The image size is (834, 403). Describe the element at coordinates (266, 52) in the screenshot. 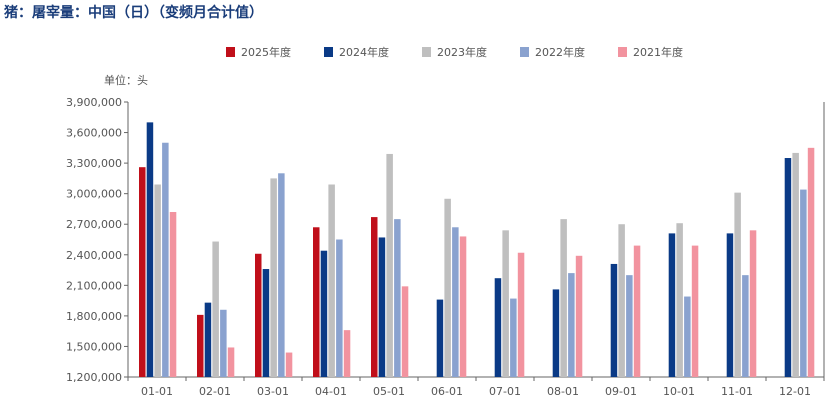

I see `legend-label: 2025年度` at that location.